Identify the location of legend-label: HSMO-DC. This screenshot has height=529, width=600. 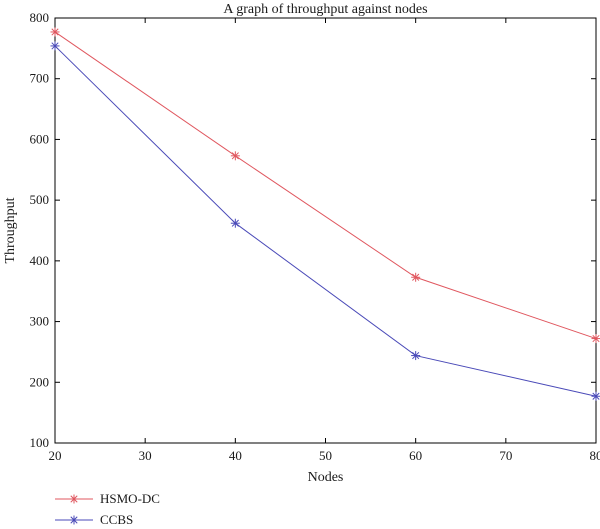
(130, 498).